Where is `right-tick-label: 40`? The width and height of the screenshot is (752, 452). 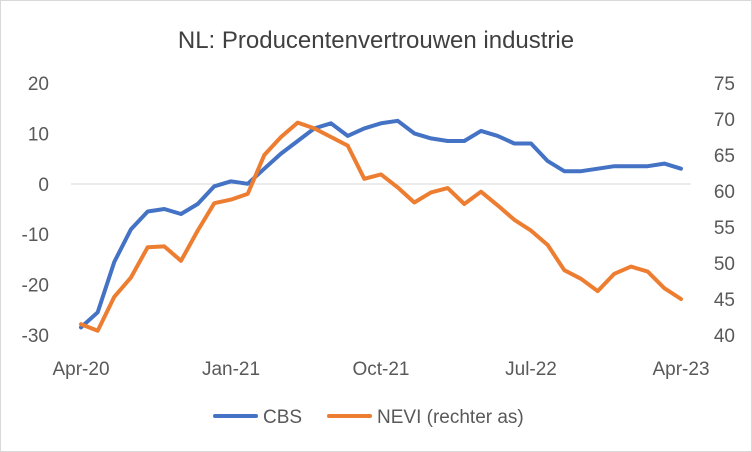 right-tick-label: 40 is located at coordinates (724, 336).